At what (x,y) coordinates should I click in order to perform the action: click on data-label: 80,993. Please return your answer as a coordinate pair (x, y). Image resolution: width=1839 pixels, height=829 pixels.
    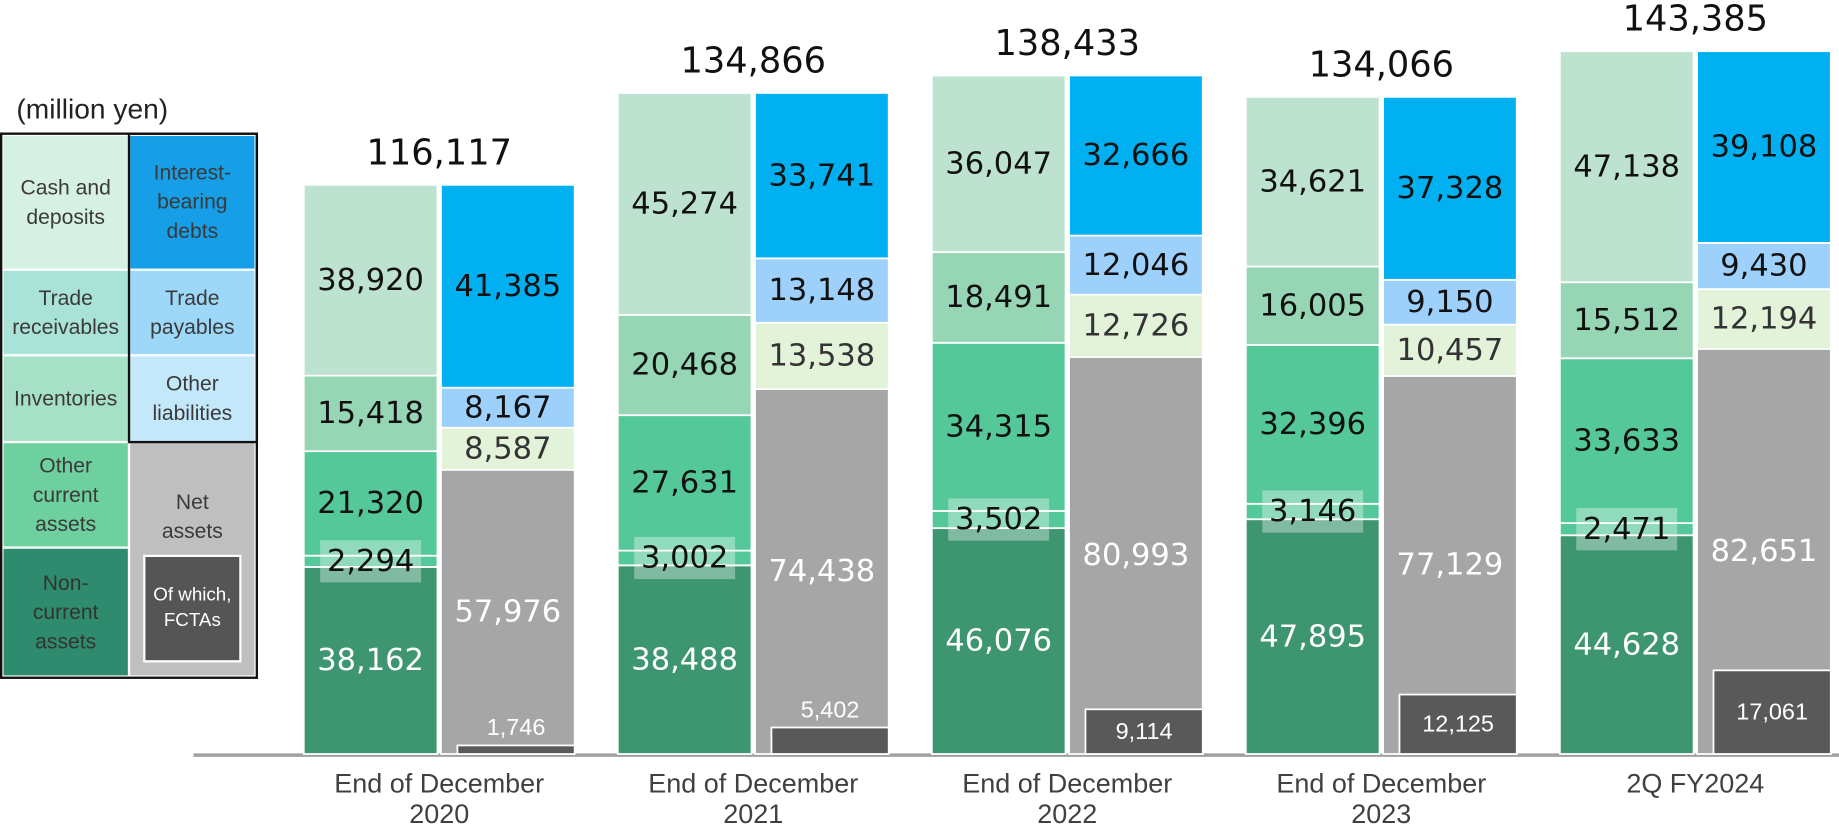
    Looking at the image, I should click on (1136, 555).